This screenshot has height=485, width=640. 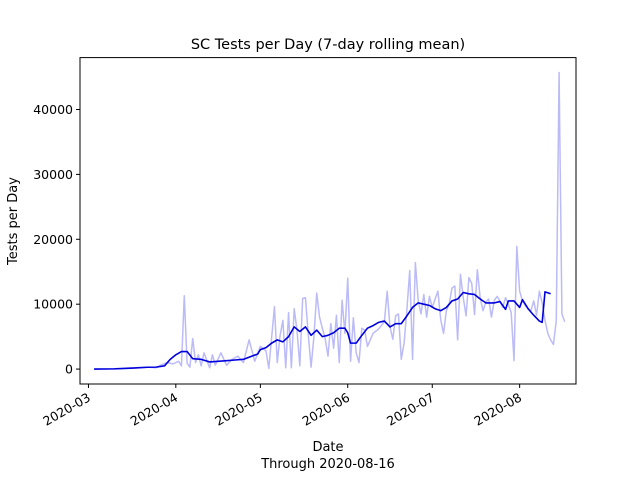 I want to click on x-axis-label: Date, so click(x=327, y=447).